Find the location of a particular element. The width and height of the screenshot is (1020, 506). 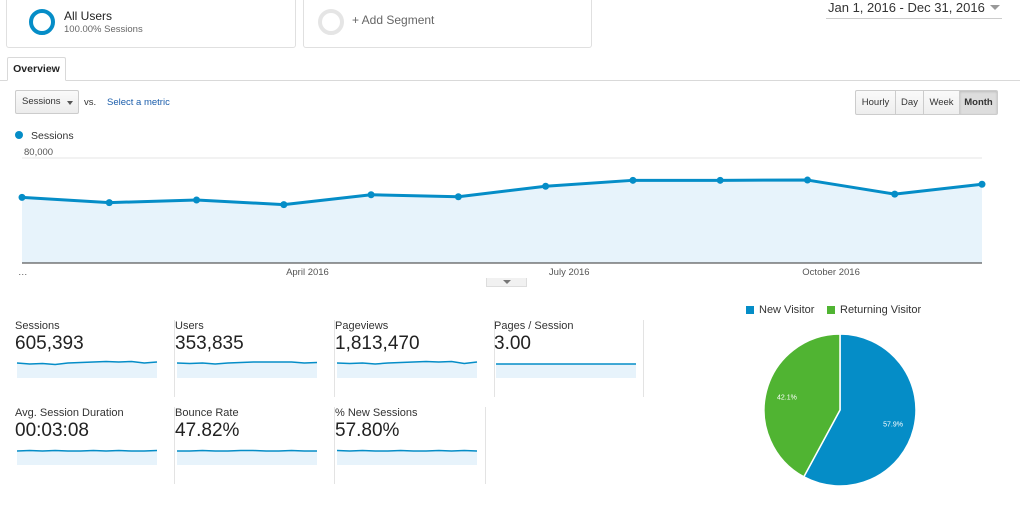

pie-slice-new-visitor is located at coordinates (859, 410).